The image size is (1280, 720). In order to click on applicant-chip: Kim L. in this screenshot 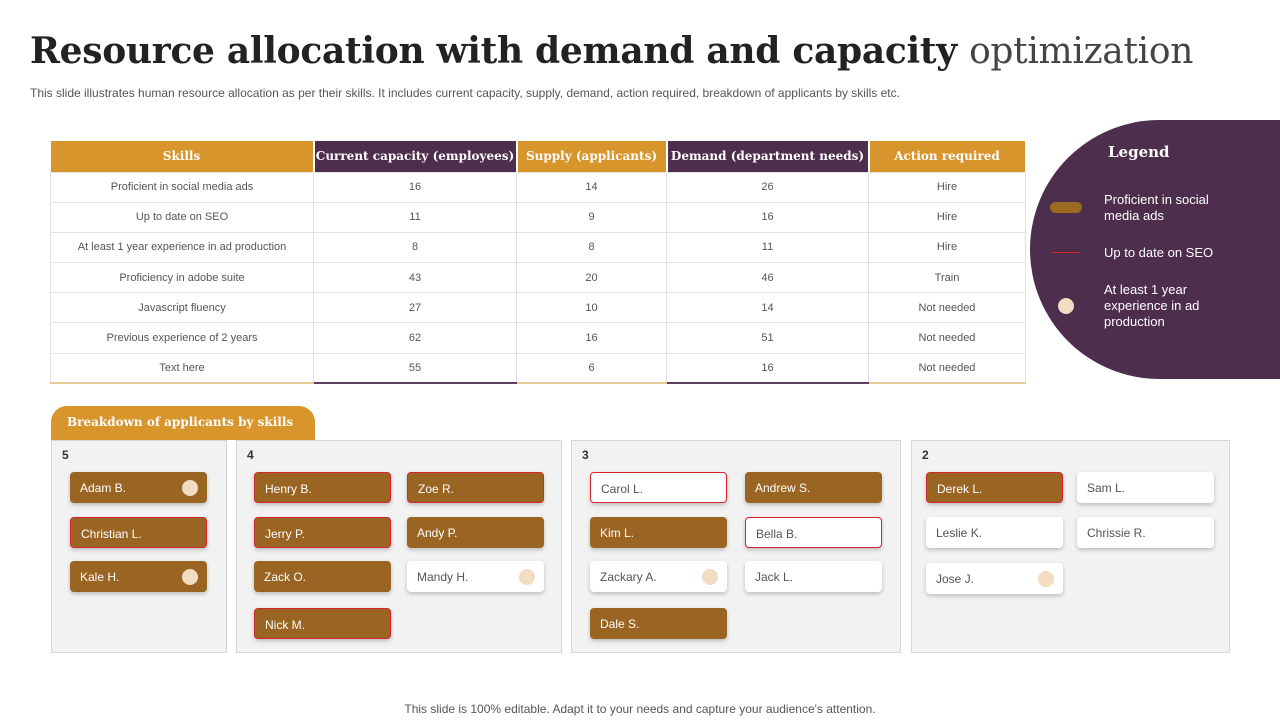, I will do `click(658, 532)`.